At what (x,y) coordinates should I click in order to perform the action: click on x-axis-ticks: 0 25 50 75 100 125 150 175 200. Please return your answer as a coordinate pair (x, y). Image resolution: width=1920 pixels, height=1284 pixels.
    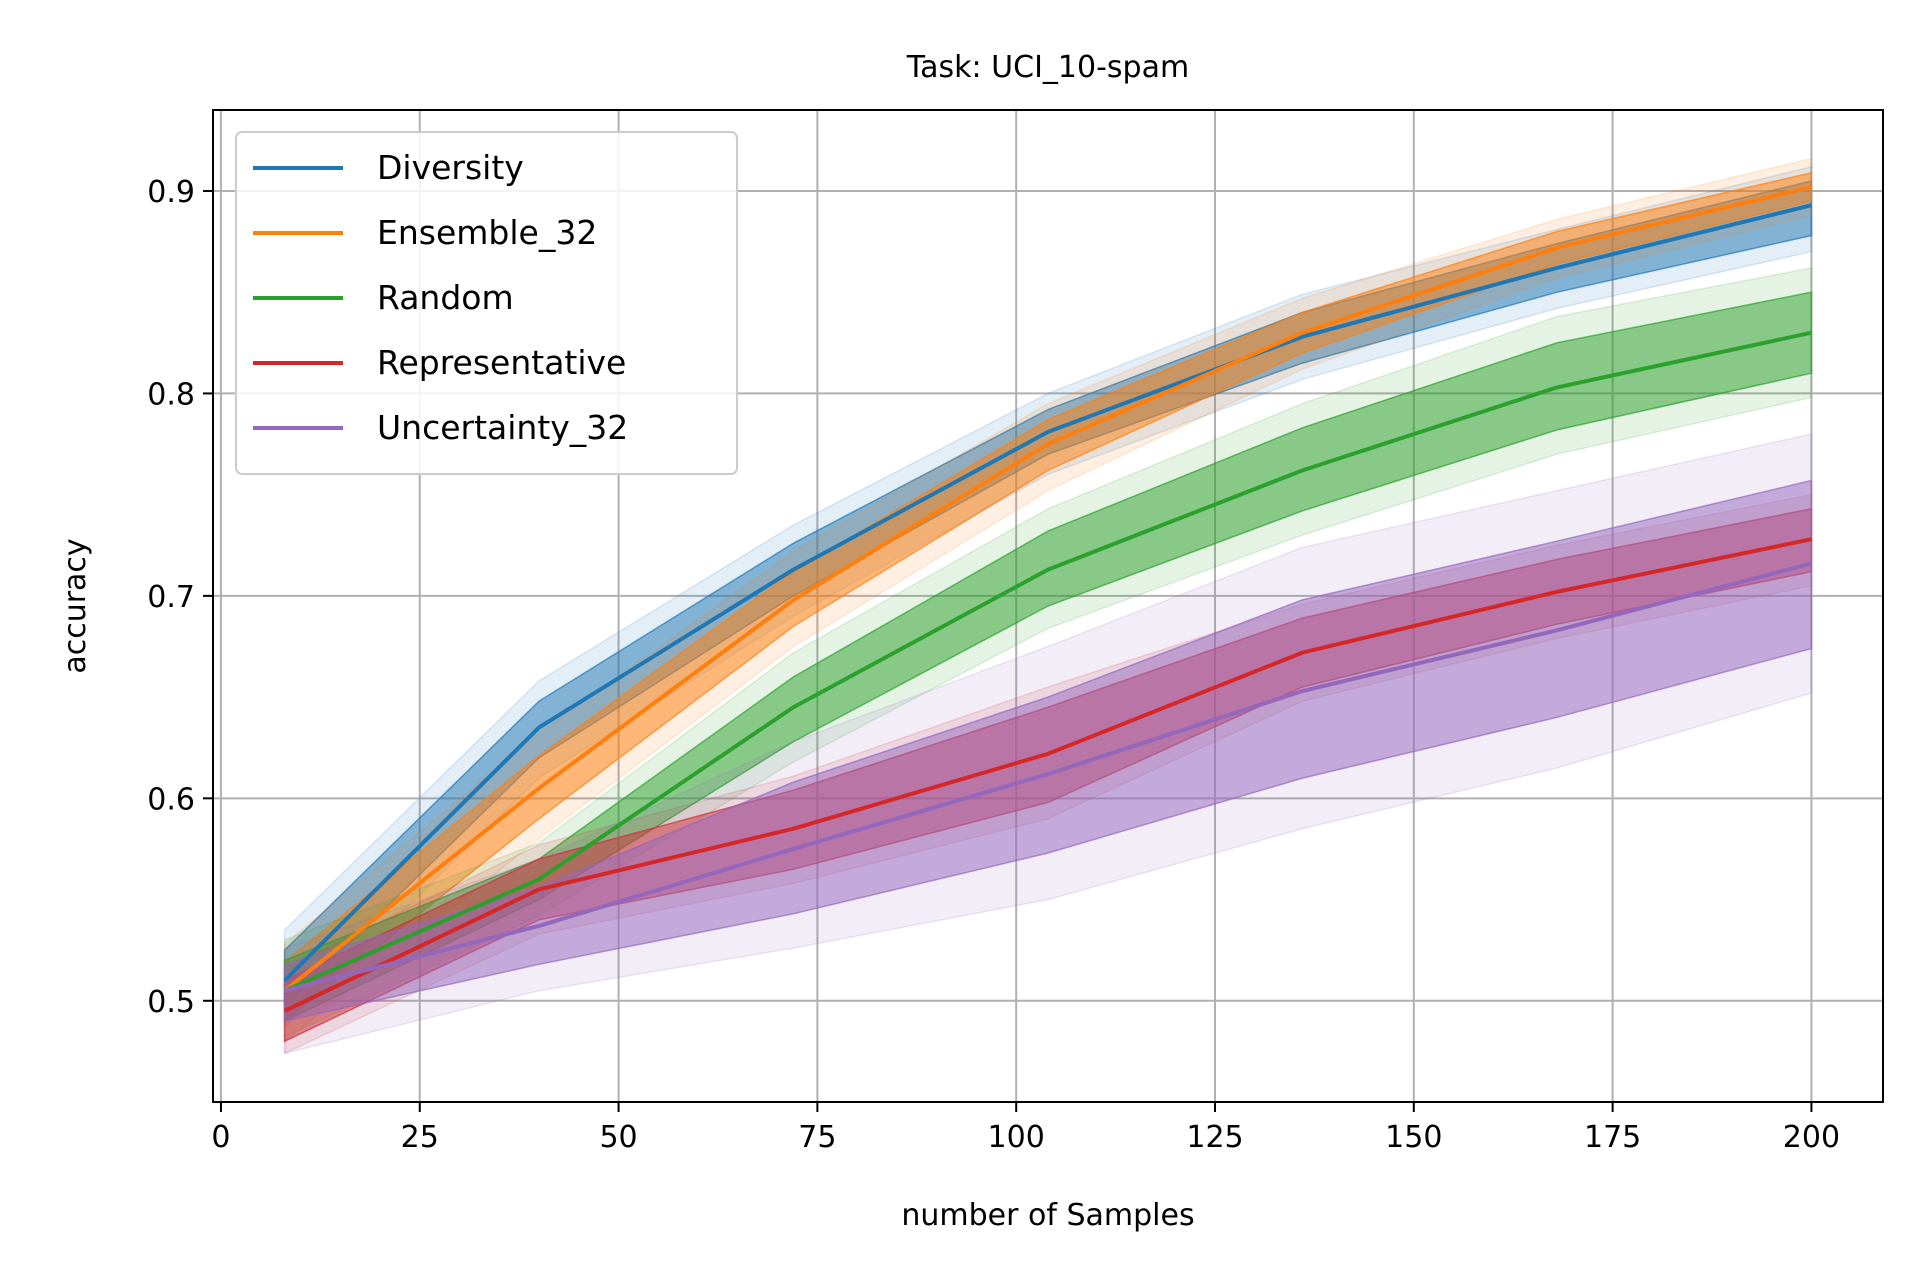
    Looking at the image, I should click on (1025, 1128).